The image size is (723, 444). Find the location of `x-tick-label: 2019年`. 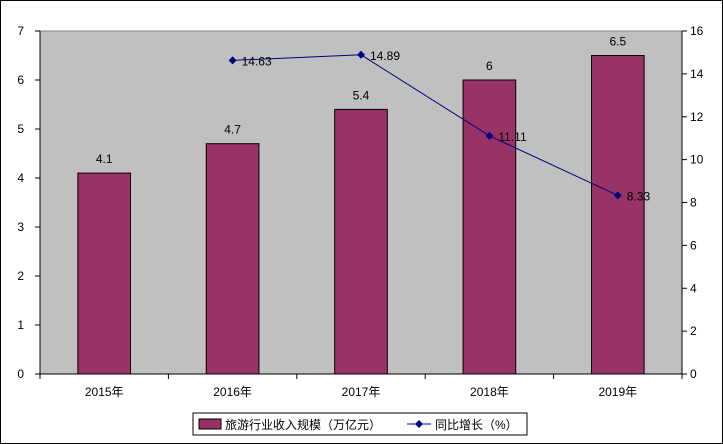

x-tick-label: 2019年 is located at coordinates (617, 392).